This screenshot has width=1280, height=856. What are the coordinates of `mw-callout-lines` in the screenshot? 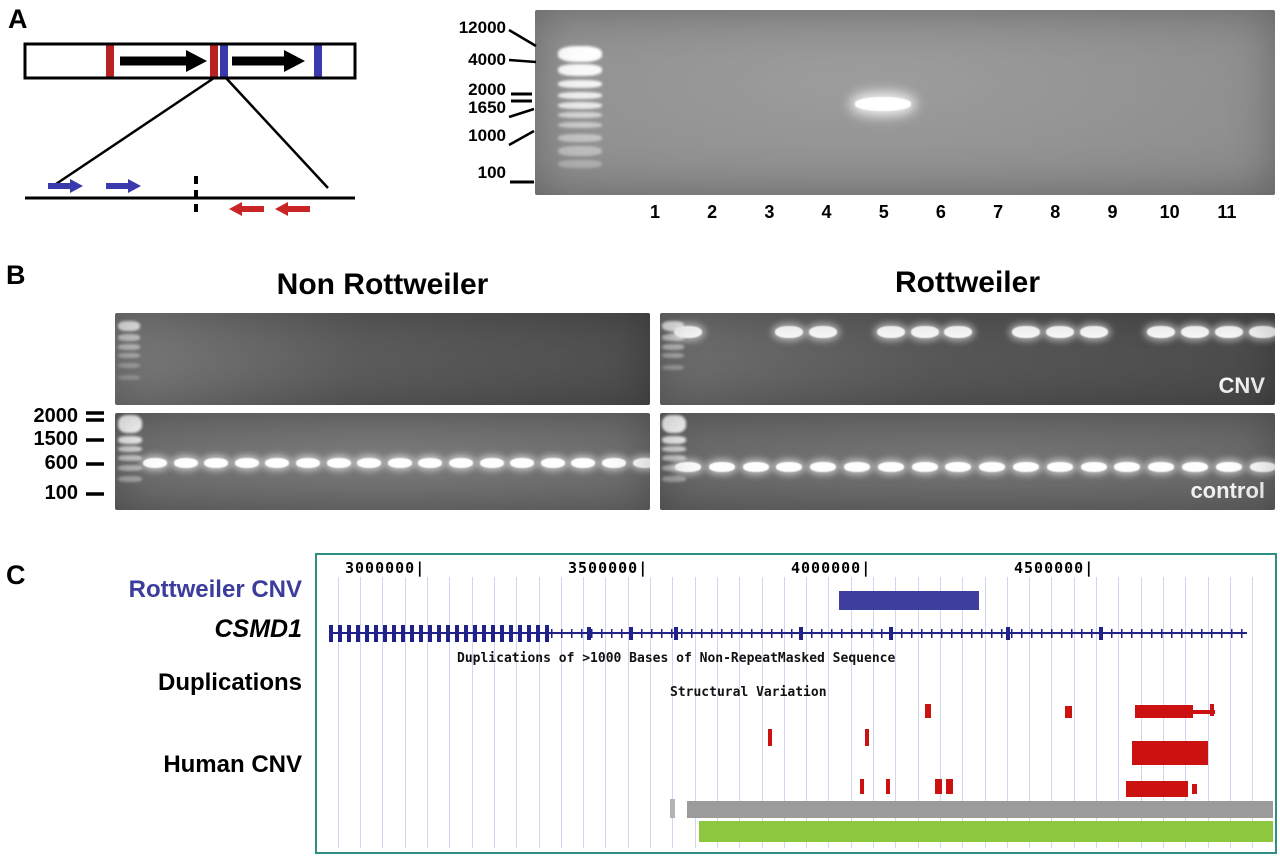 It's located at (522, 106).